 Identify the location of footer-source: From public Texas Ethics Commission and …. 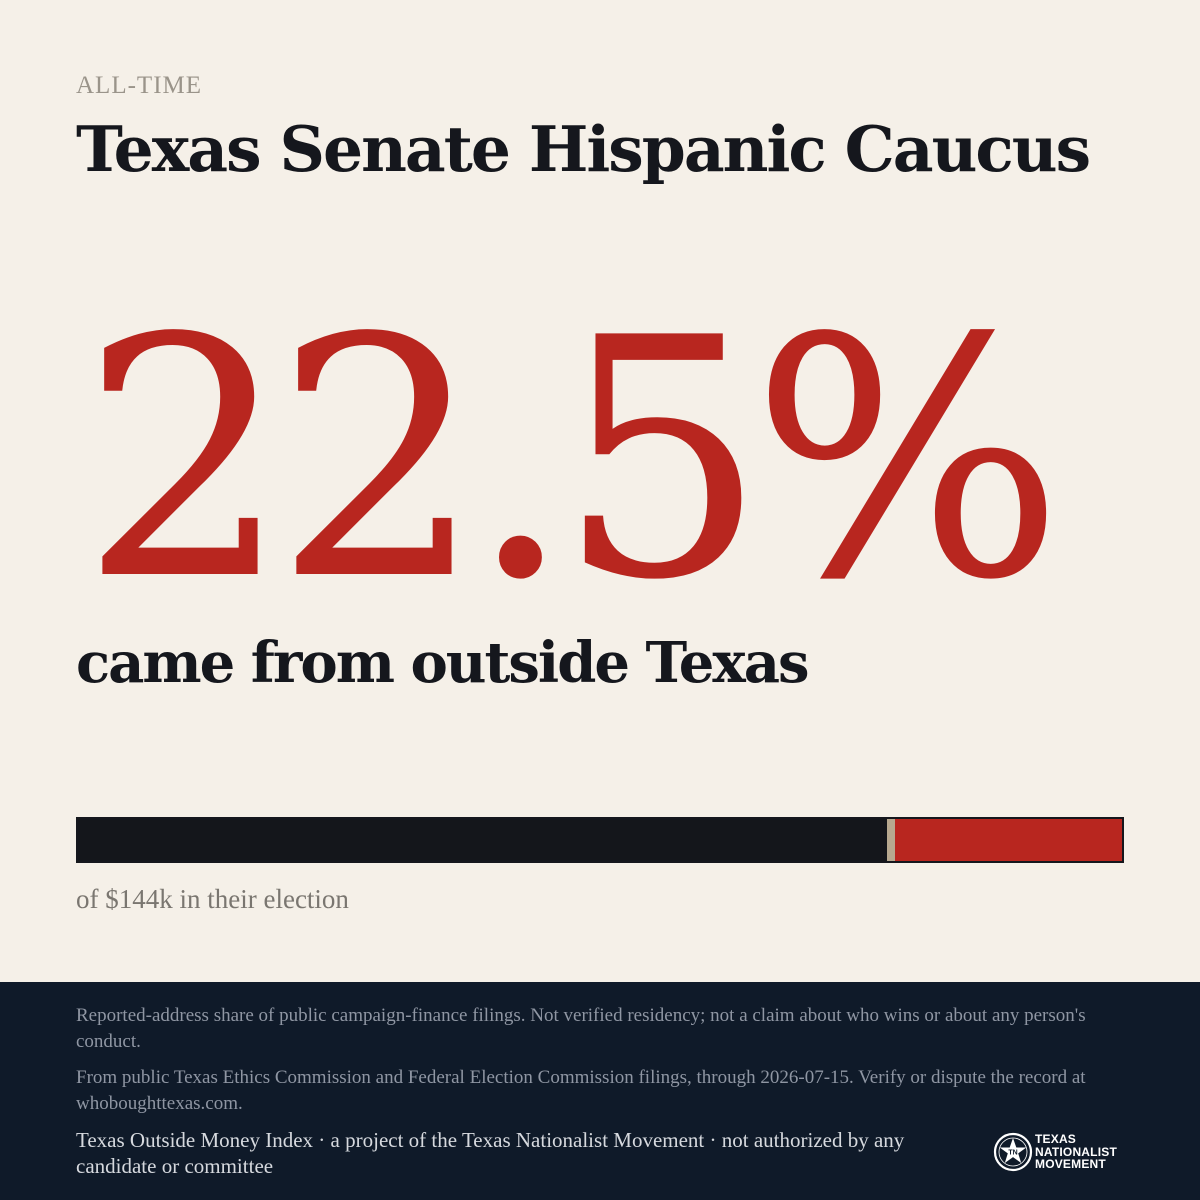
(581, 1090).